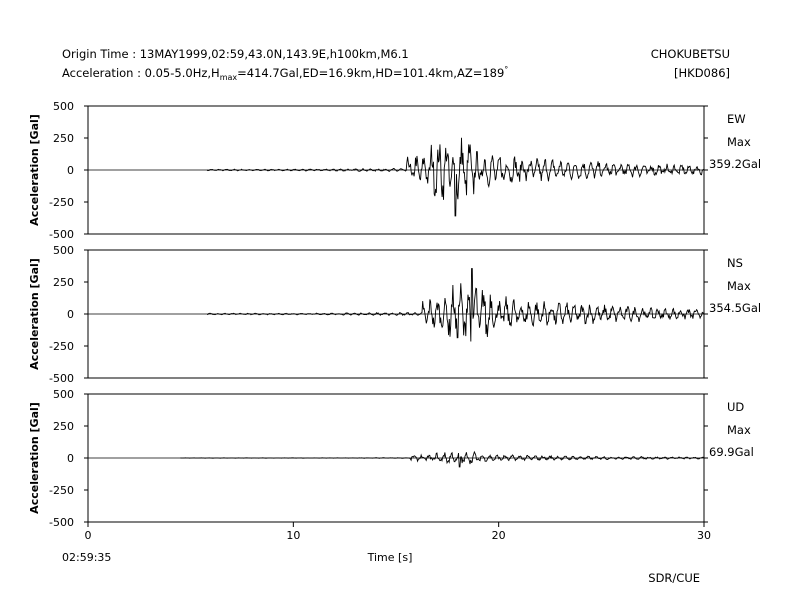 This screenshot has width=792, height=612. What do you see at coordinates (704, 535) in the screenshot?
I see `x-tick-label: 30` at bounding box center [704, 535].